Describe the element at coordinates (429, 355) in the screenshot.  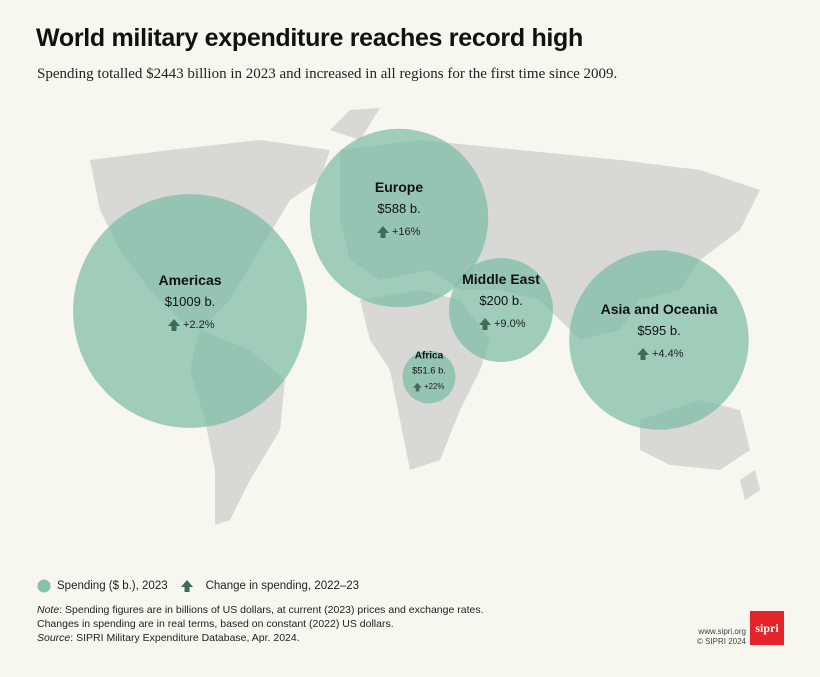
I see `region-name: Africa` at that location.